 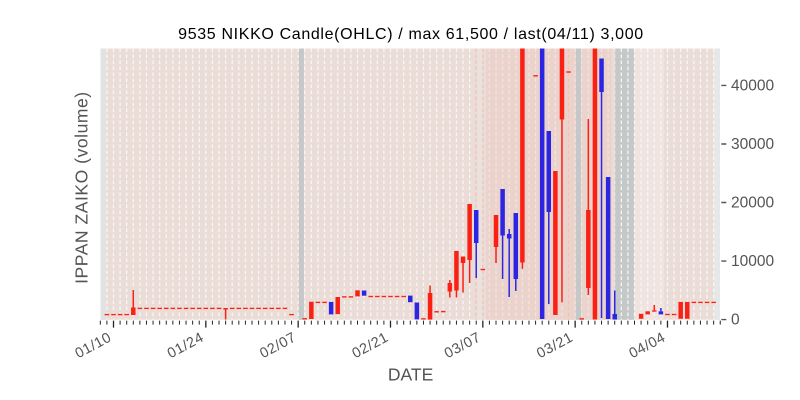 I want to click on svg-text: 10000, so click(x=752, y=261).